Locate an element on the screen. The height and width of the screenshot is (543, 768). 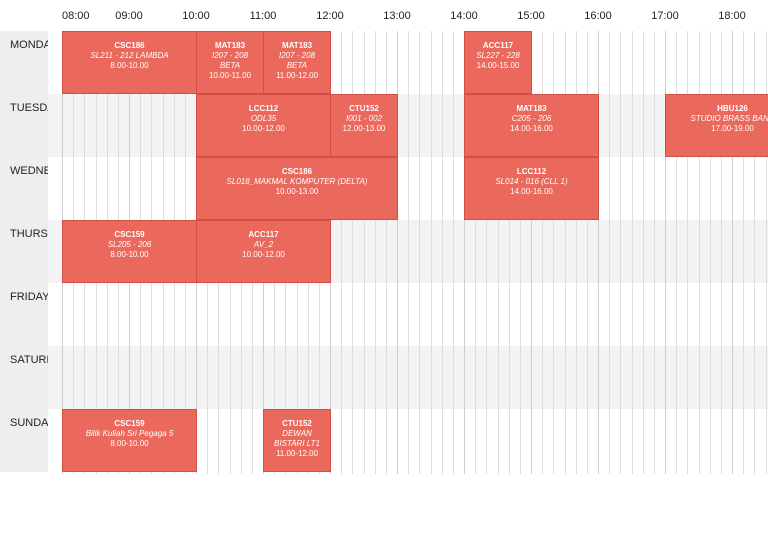
hour-label: 13:00 is located at coordinates (397, 16).